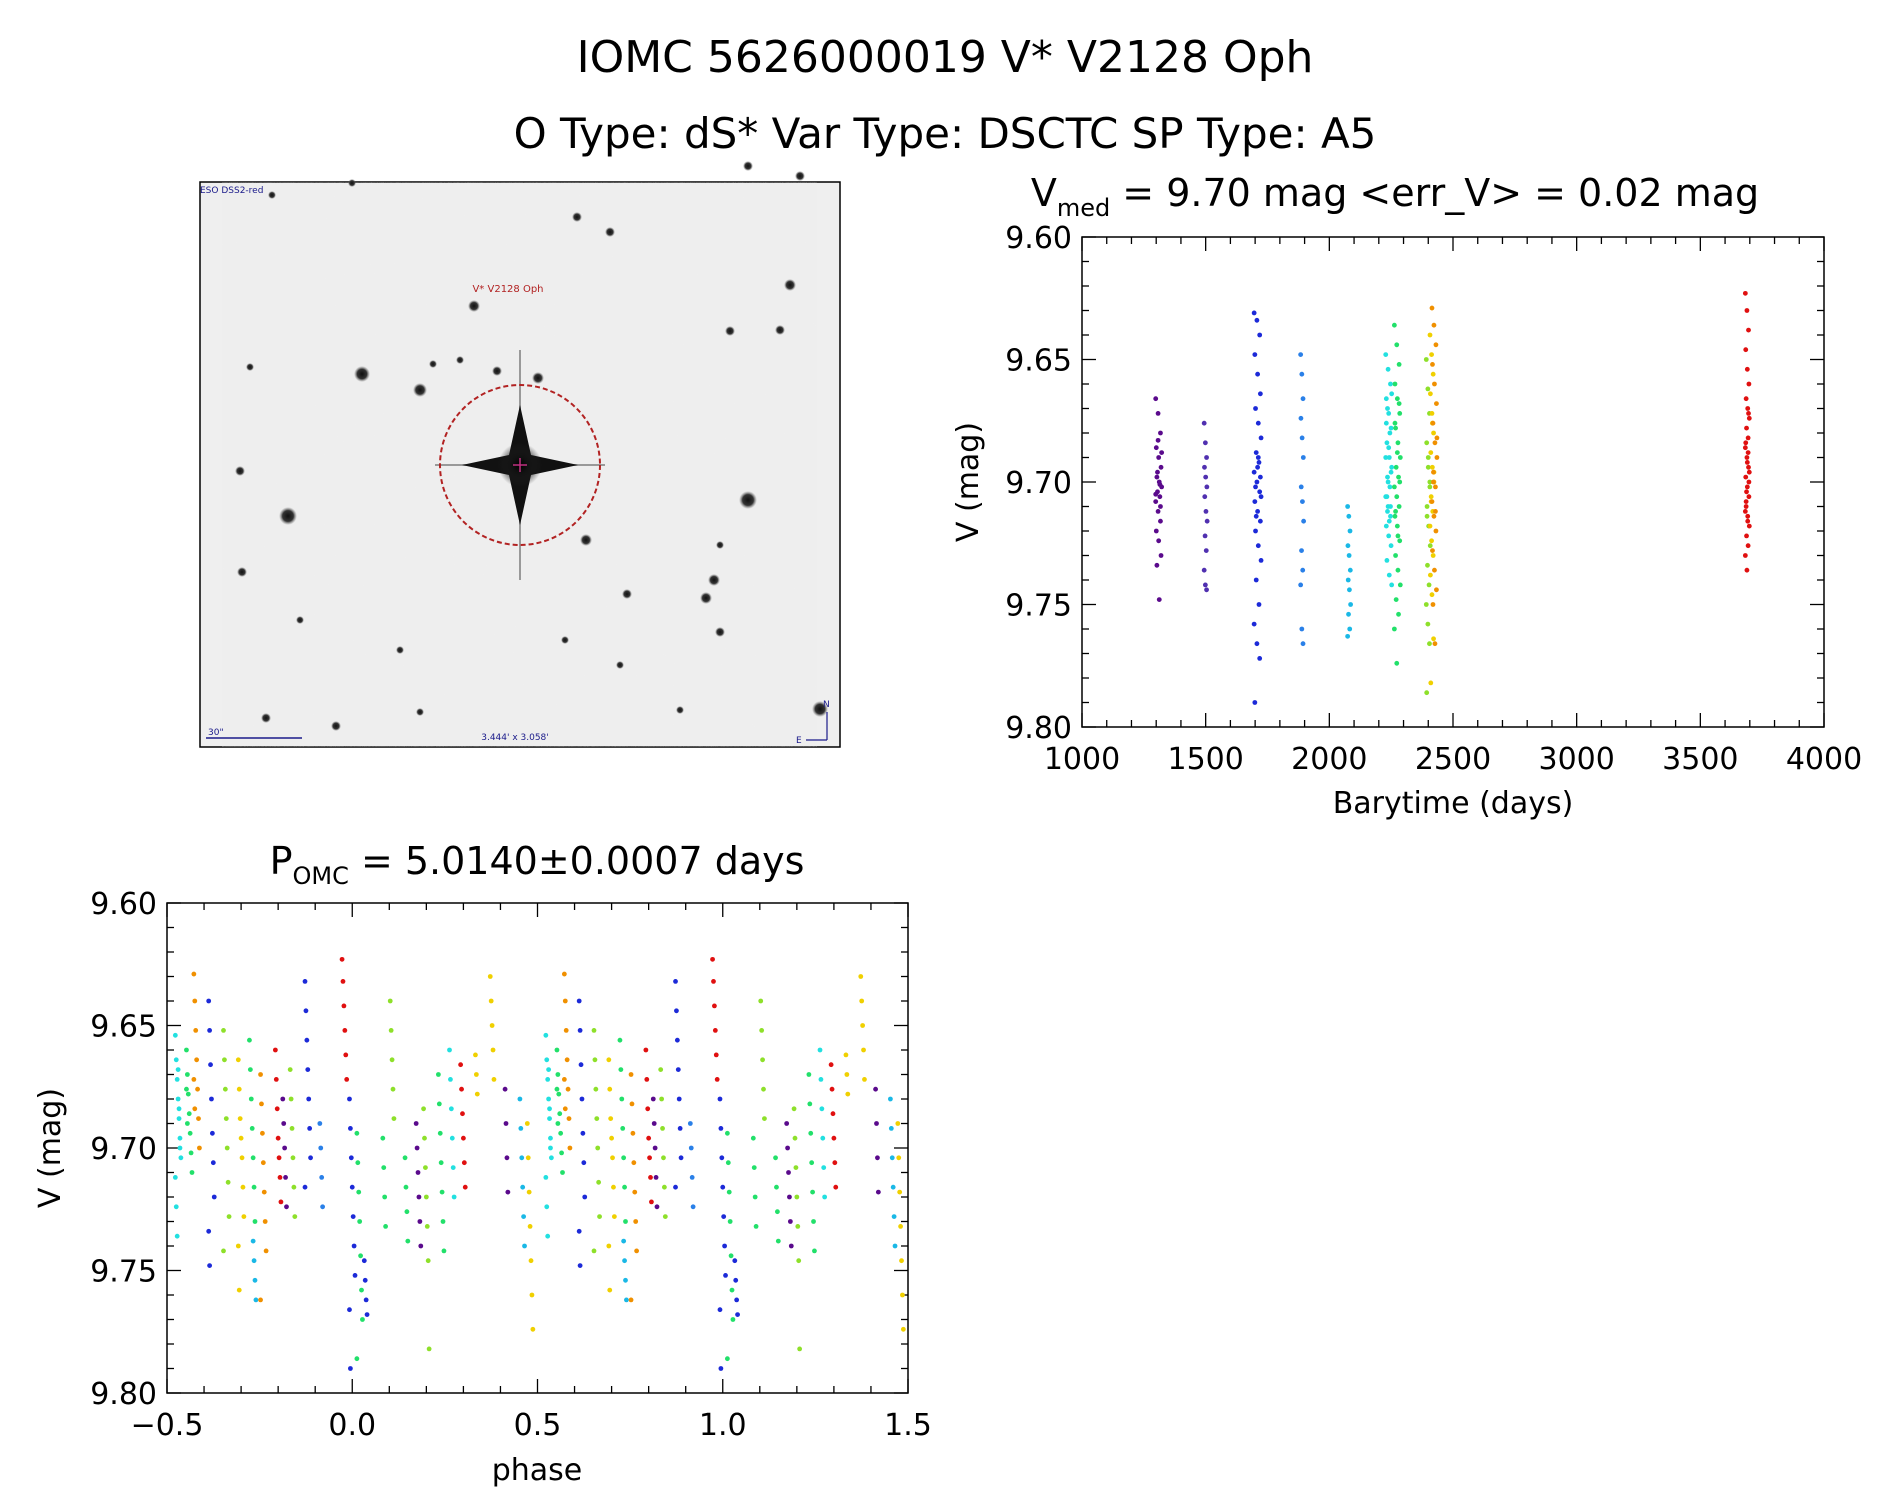 This screenshot has height=1494, width=1889. Describe the element at coordinates (537, 864) in the screenshot. I see `phased-title: POMC = 5.0140±0.0007 days` at that location.